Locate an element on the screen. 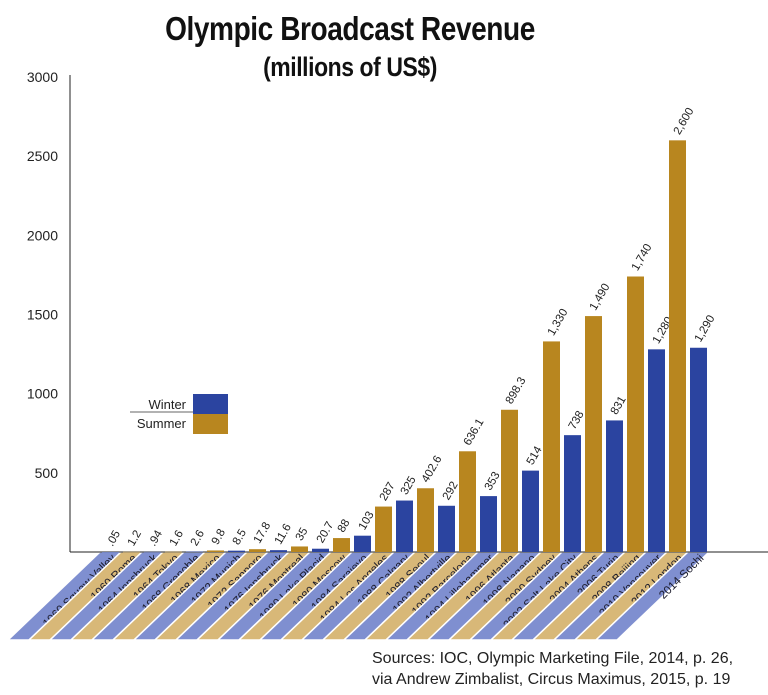 This screenshot has width=768, height=695. data-label: 8.5 is located at coordinates (240, 537).